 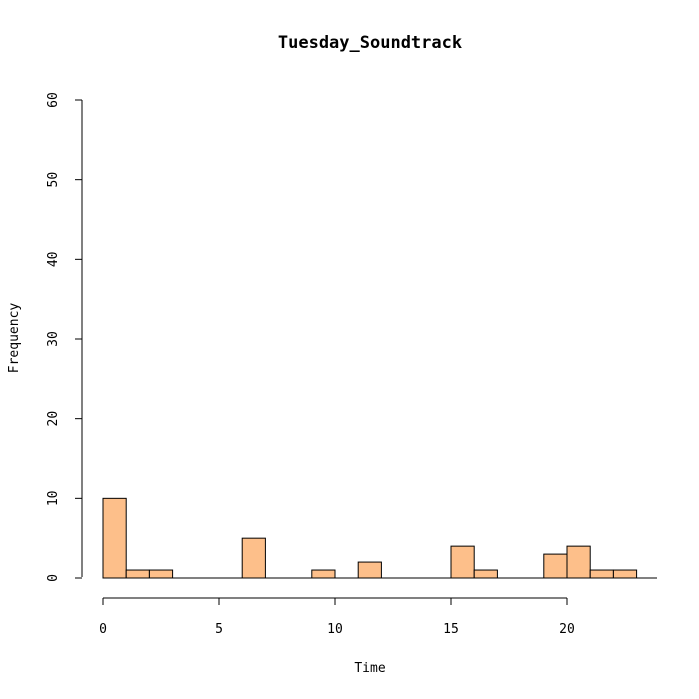 I want to click on y-tick-label: 0, so click(x=53, y=578).